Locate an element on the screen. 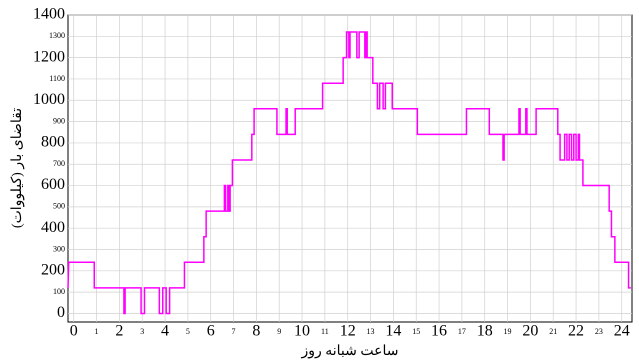 Image resolution: width=639 pixels, height=363 pixels. y-tick-label: 1400 is located at coordinates (49, 14).